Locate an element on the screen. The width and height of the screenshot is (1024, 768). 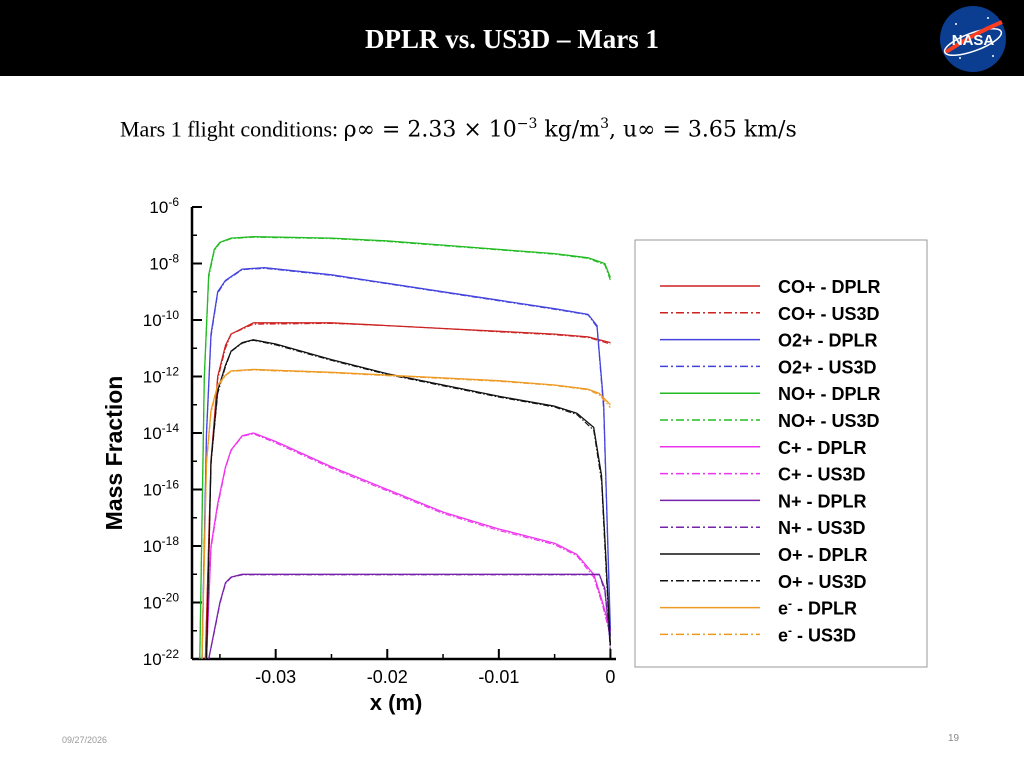
legend-entry: O2+ - US3D is located at coordinates (827, 367).